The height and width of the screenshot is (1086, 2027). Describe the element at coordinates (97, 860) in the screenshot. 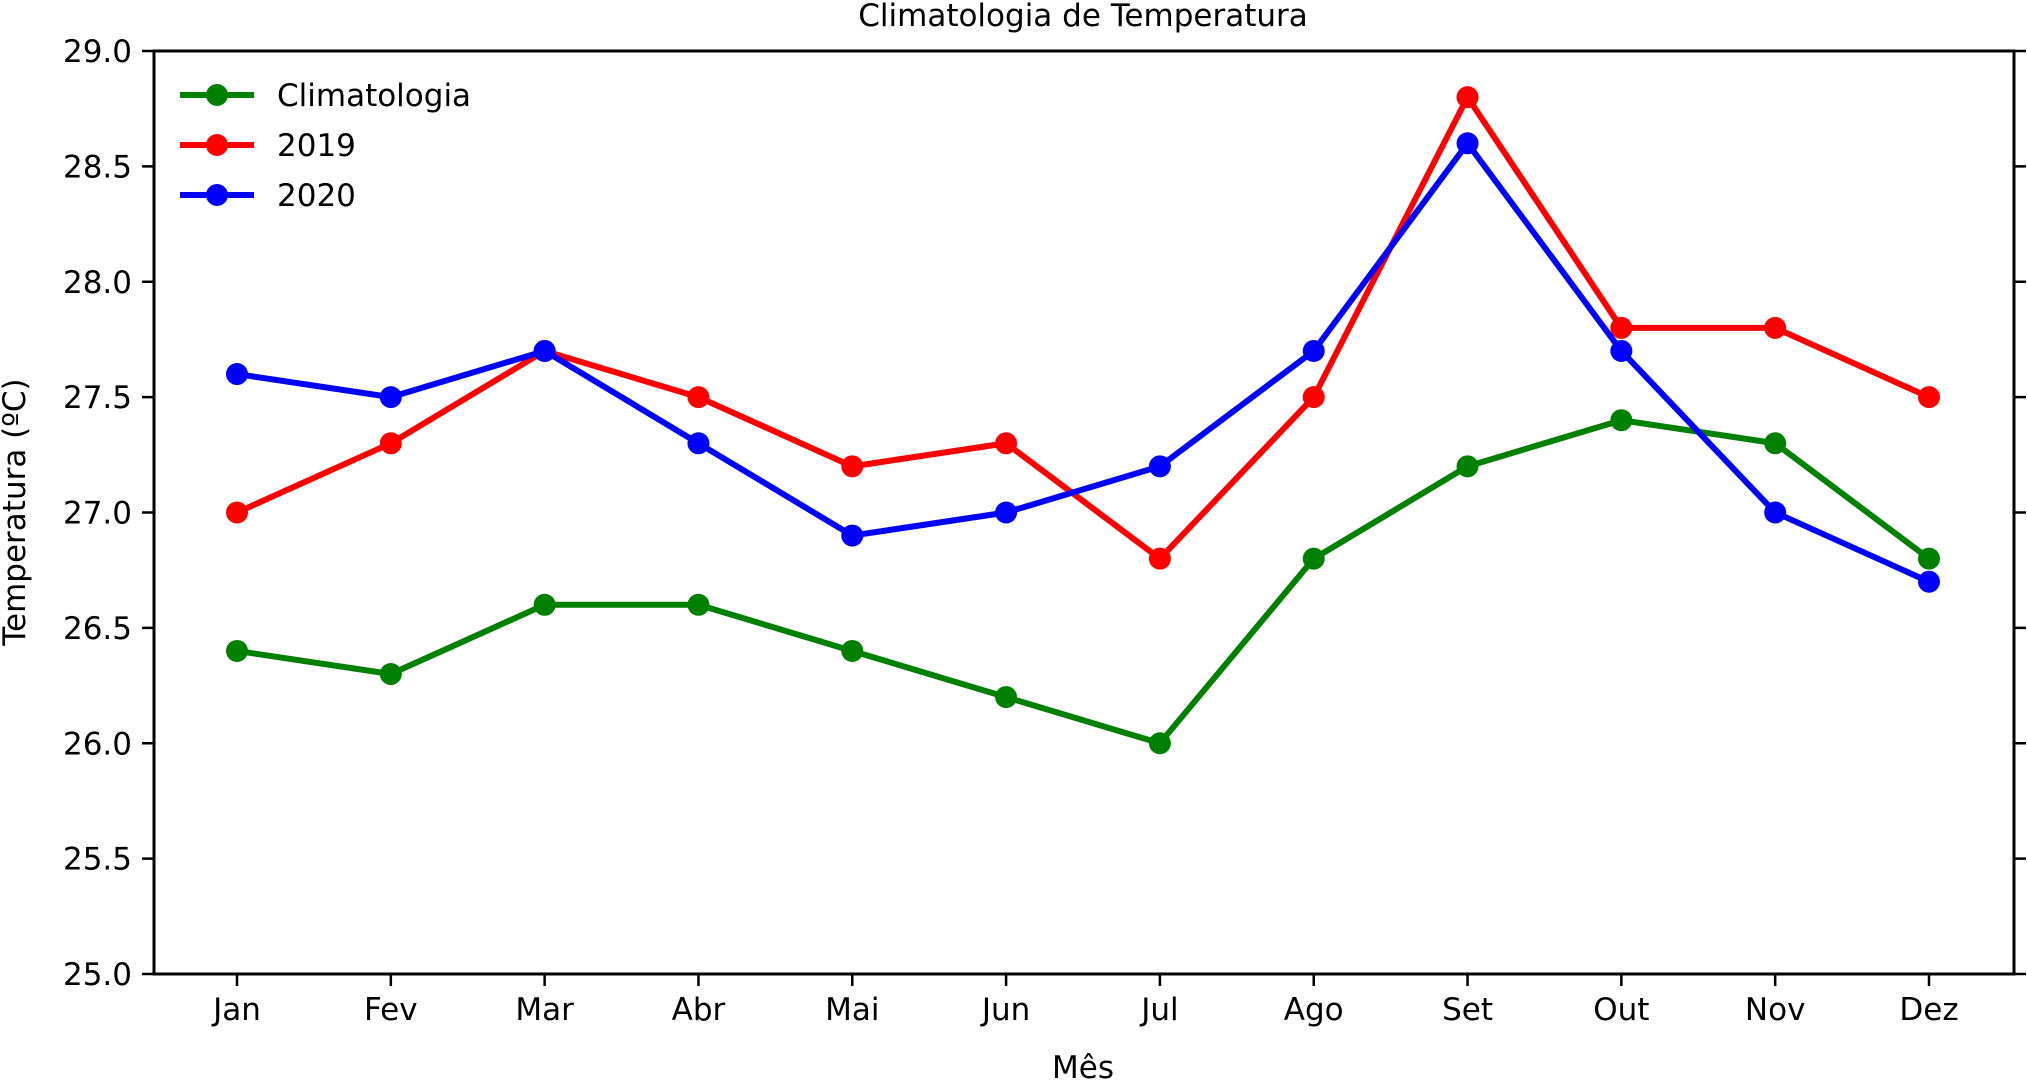

I see `y-tick-label: 25.5` at that location.